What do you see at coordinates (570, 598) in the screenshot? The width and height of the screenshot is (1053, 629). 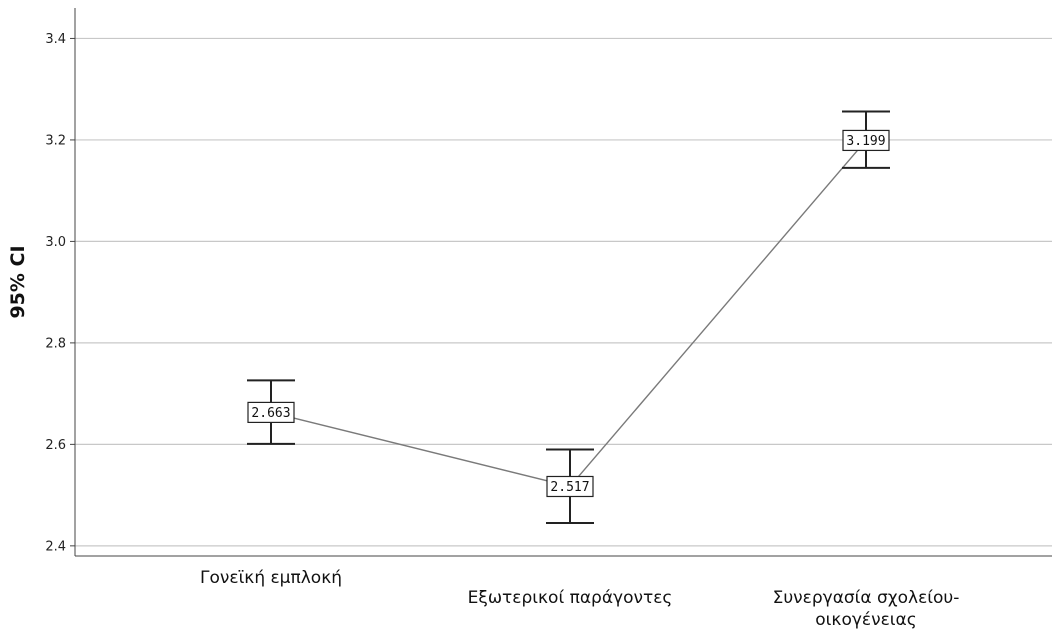 I see `x-category-label: Εξωτερικοί παράγοντες` at bounding box center [570, 598].